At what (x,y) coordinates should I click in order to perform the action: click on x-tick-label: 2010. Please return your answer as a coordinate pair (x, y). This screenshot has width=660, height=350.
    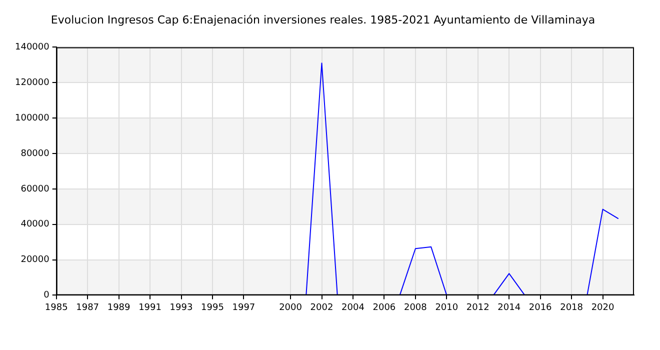
    Looking at the image, I should click on (446, 307).